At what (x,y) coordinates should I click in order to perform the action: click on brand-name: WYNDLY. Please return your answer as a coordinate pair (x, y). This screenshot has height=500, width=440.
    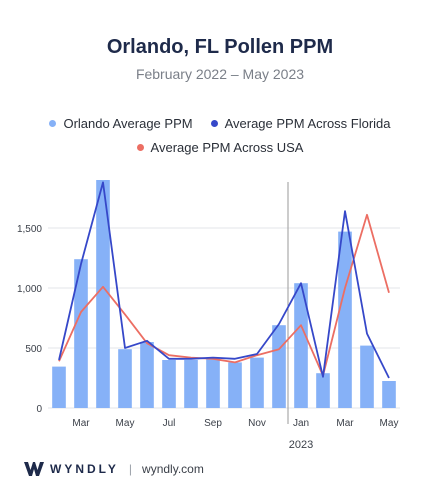
    Looking at the image, I should click on (84, 469).